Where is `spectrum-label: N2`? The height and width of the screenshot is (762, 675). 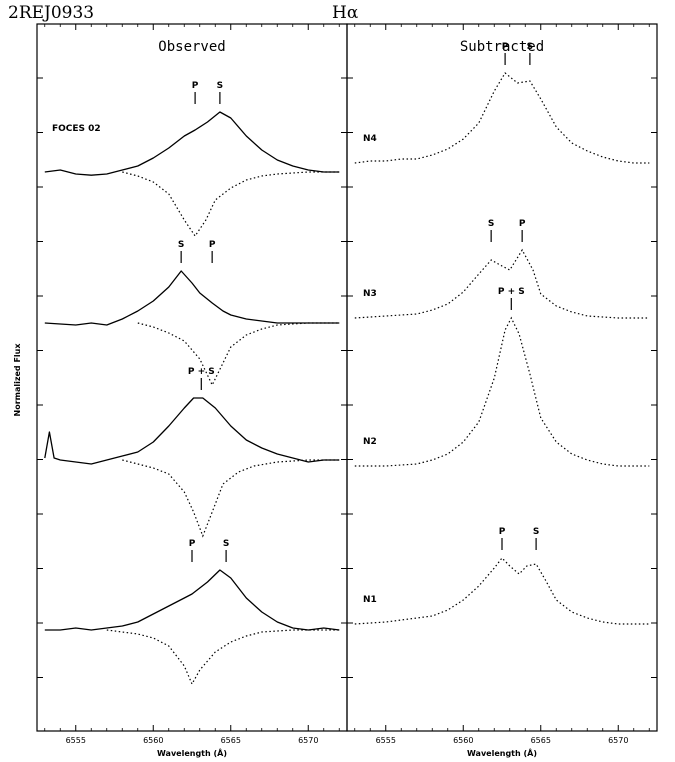
spectrum-label: N2 is located at coordinates (370, 442).